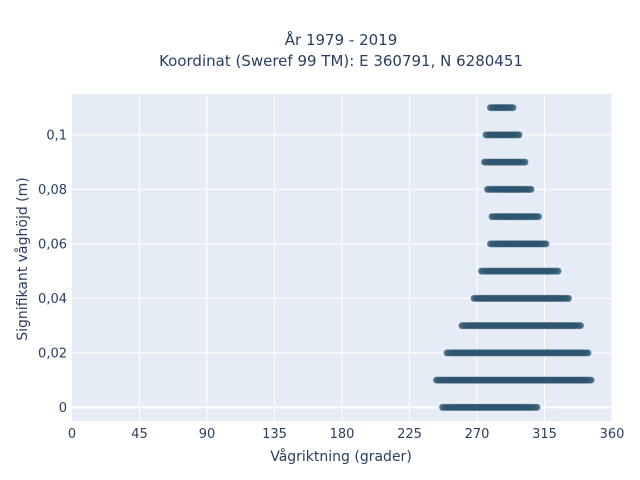 The width and height of the screenshot is (640, 480). Describe the element at coordinates (139, 434) in the screenshot. I see `x-tick-label: 45` at that location.